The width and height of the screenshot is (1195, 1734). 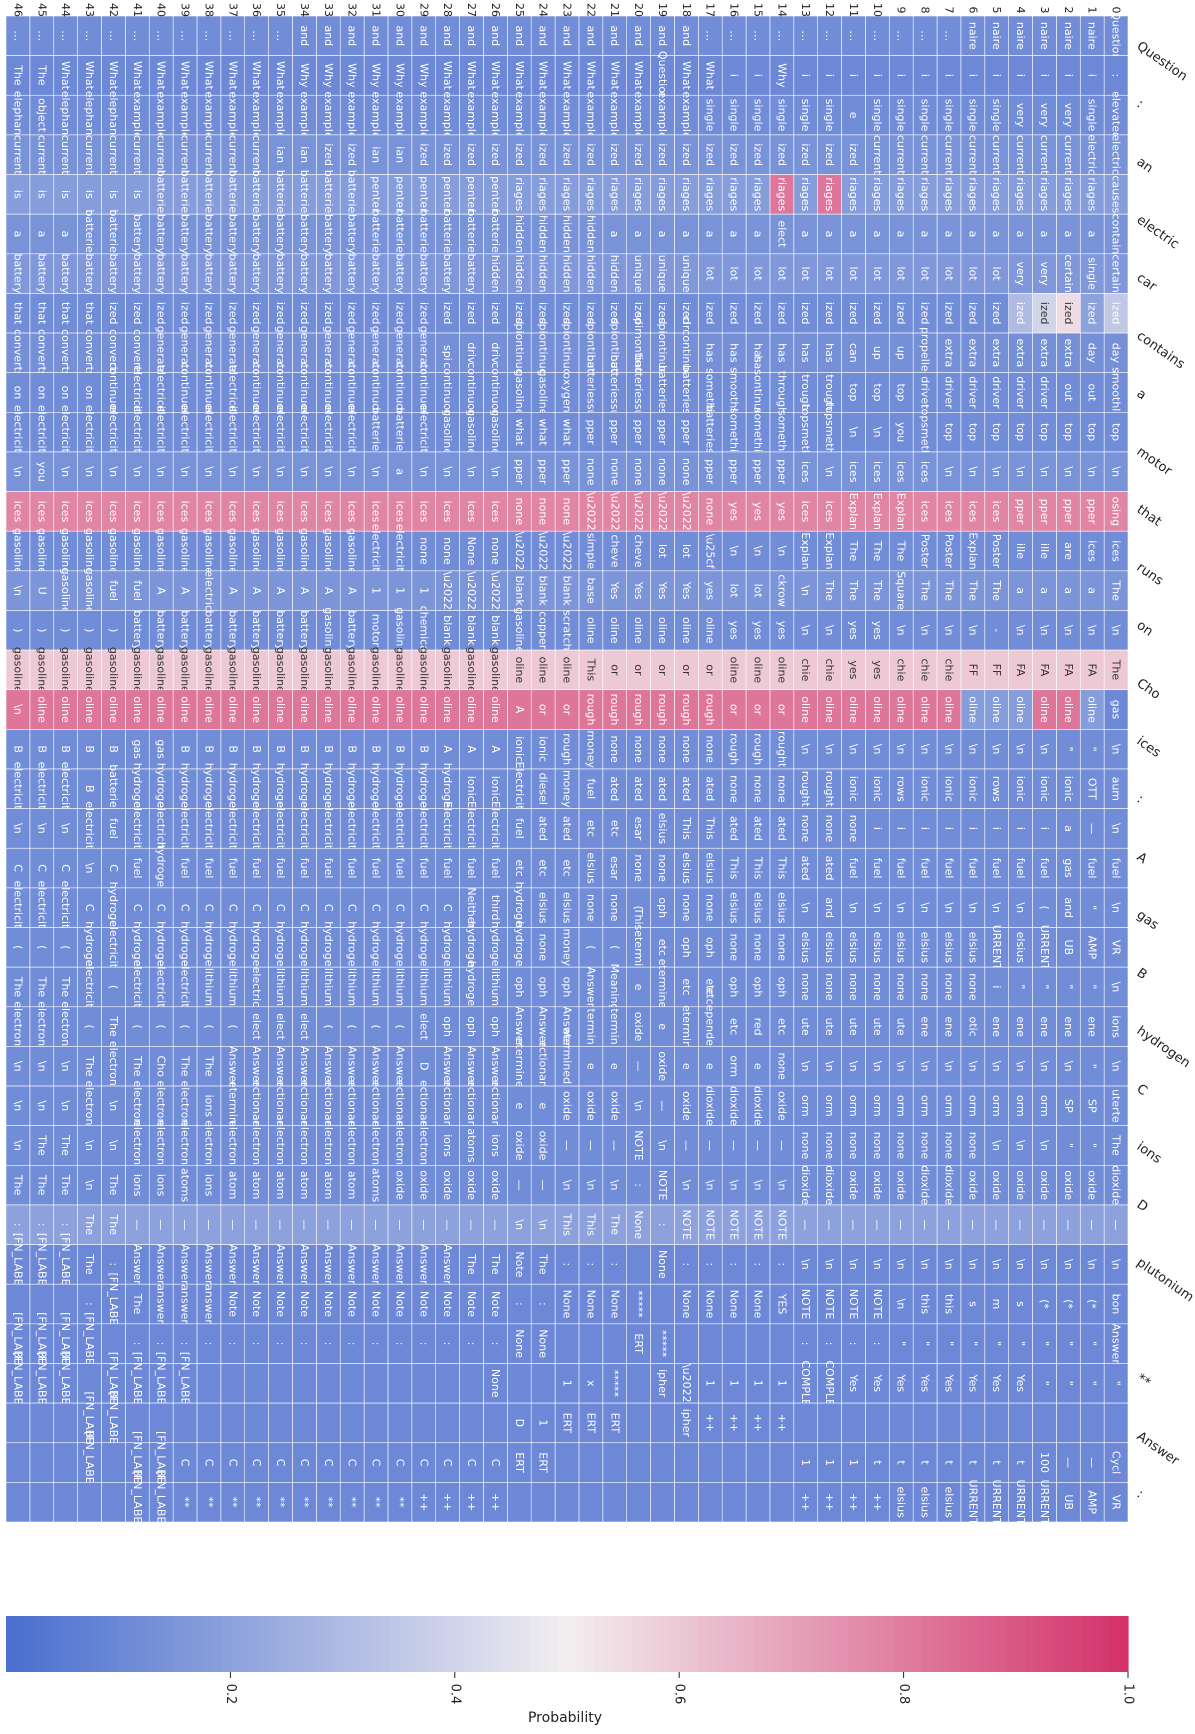 What do you see at coordinates (376, 590) in the screenshot?
I see `cell-token-label: 1` at bounding box center [376, 590].